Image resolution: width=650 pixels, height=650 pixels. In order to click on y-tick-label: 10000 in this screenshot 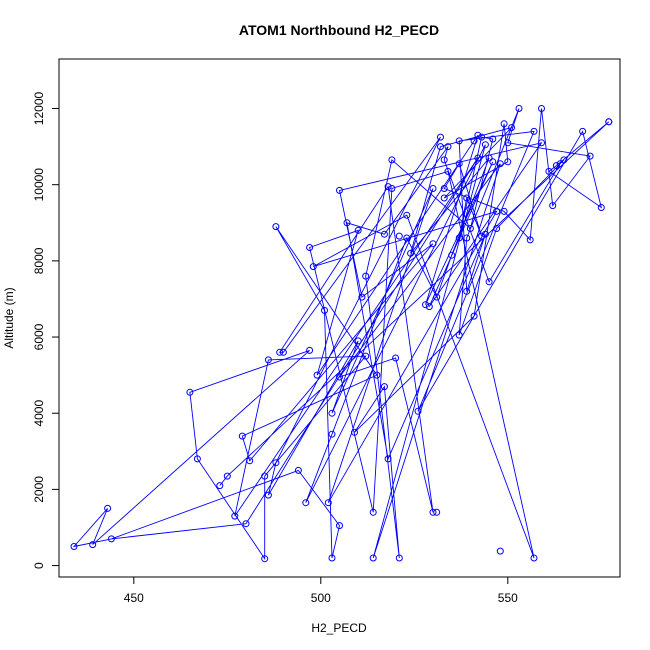, I will do `click(39, 185)`.